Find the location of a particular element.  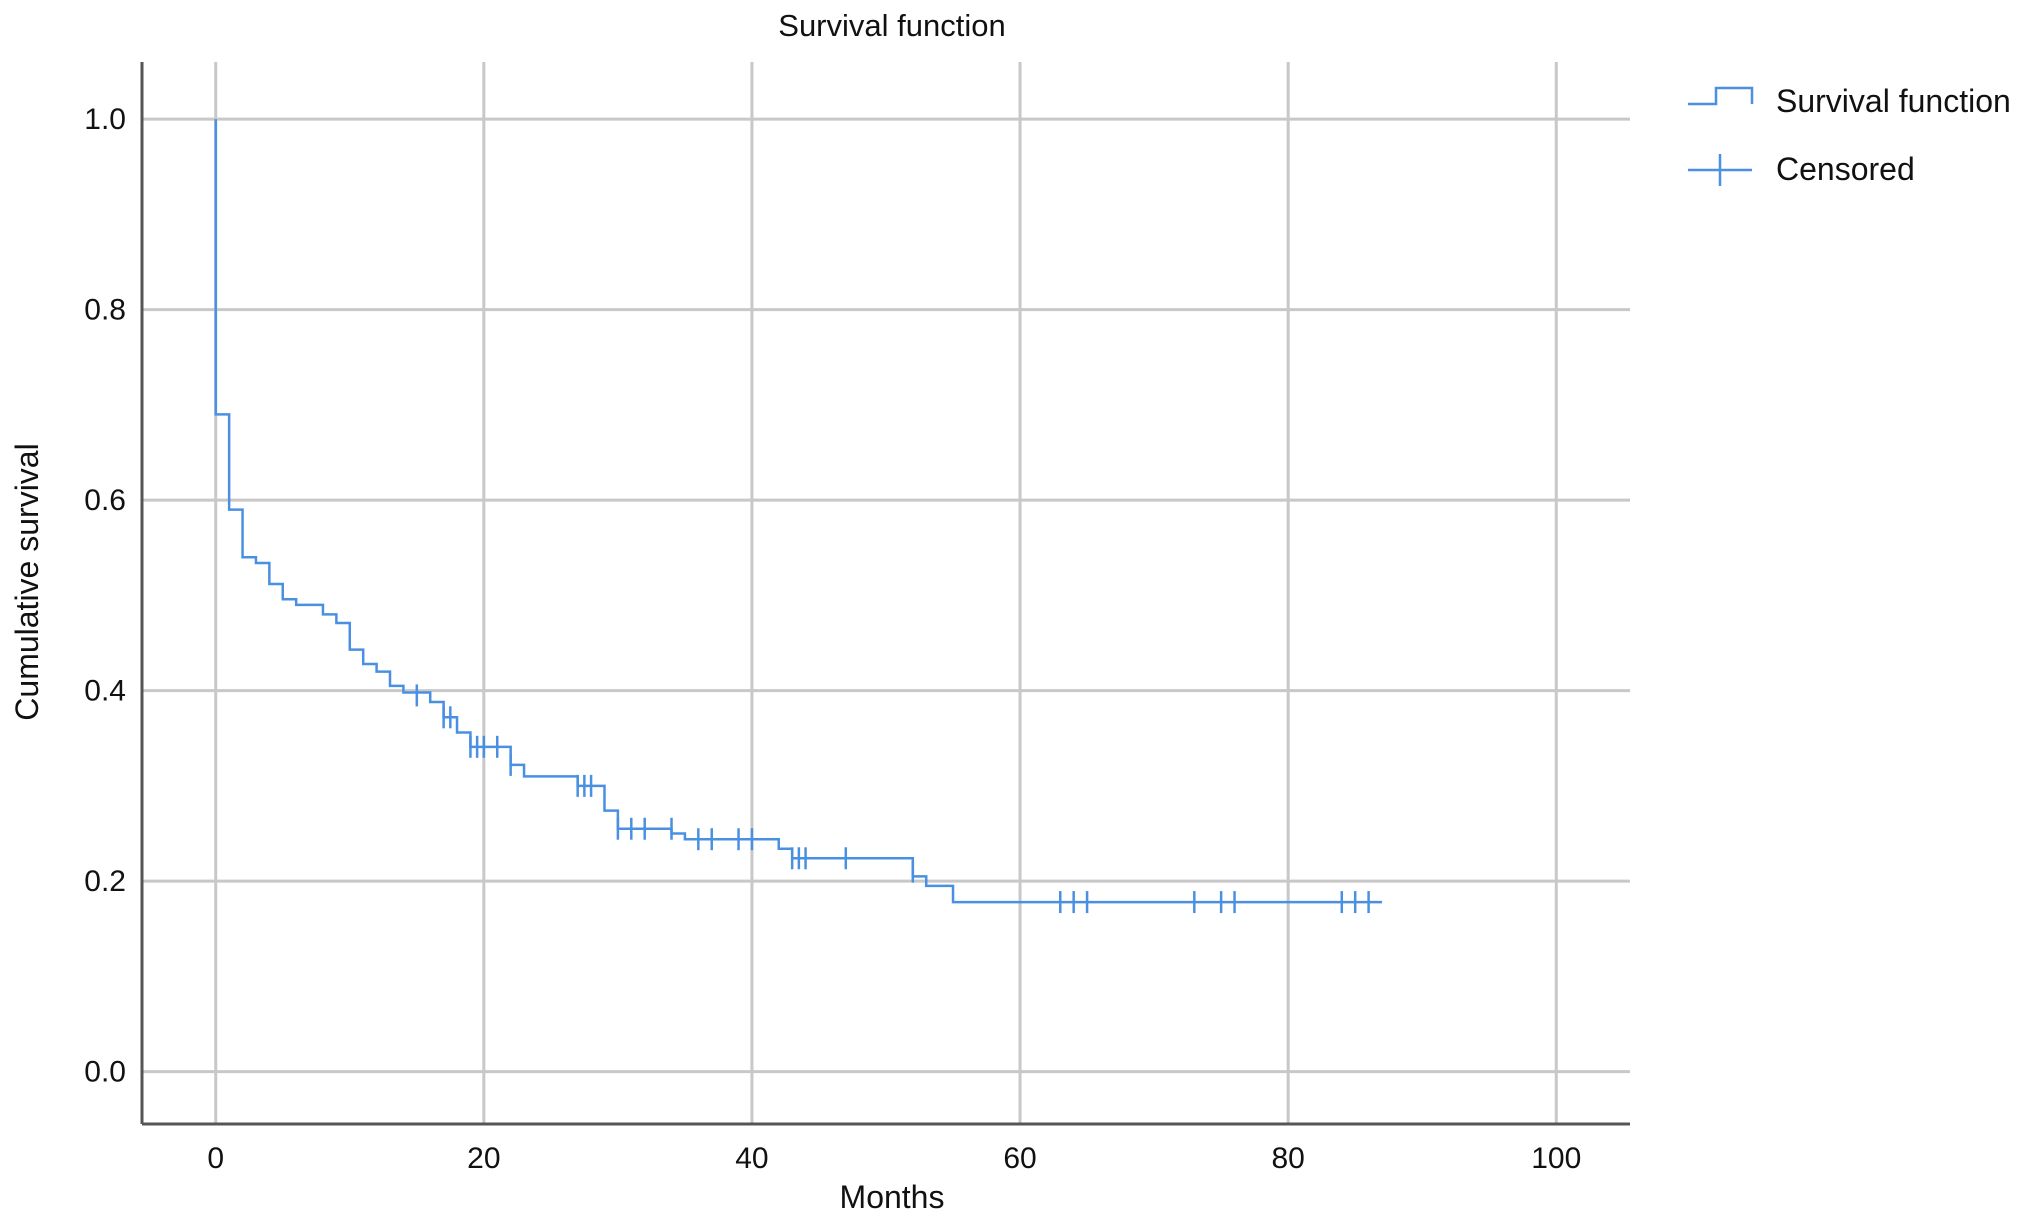

x-tick-label-20: 20 is located at coordinates (483, 1158).